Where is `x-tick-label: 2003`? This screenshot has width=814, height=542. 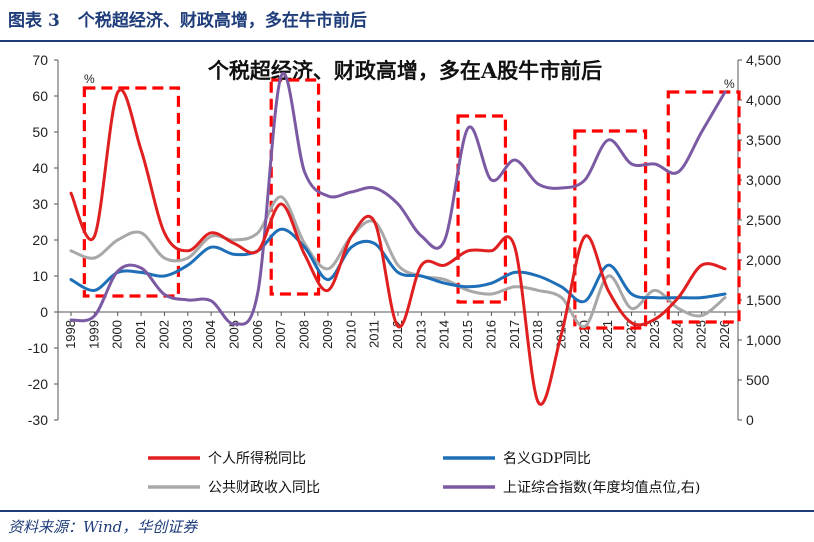 x-tick-label: 2003 is located at coordinates (187, 334).